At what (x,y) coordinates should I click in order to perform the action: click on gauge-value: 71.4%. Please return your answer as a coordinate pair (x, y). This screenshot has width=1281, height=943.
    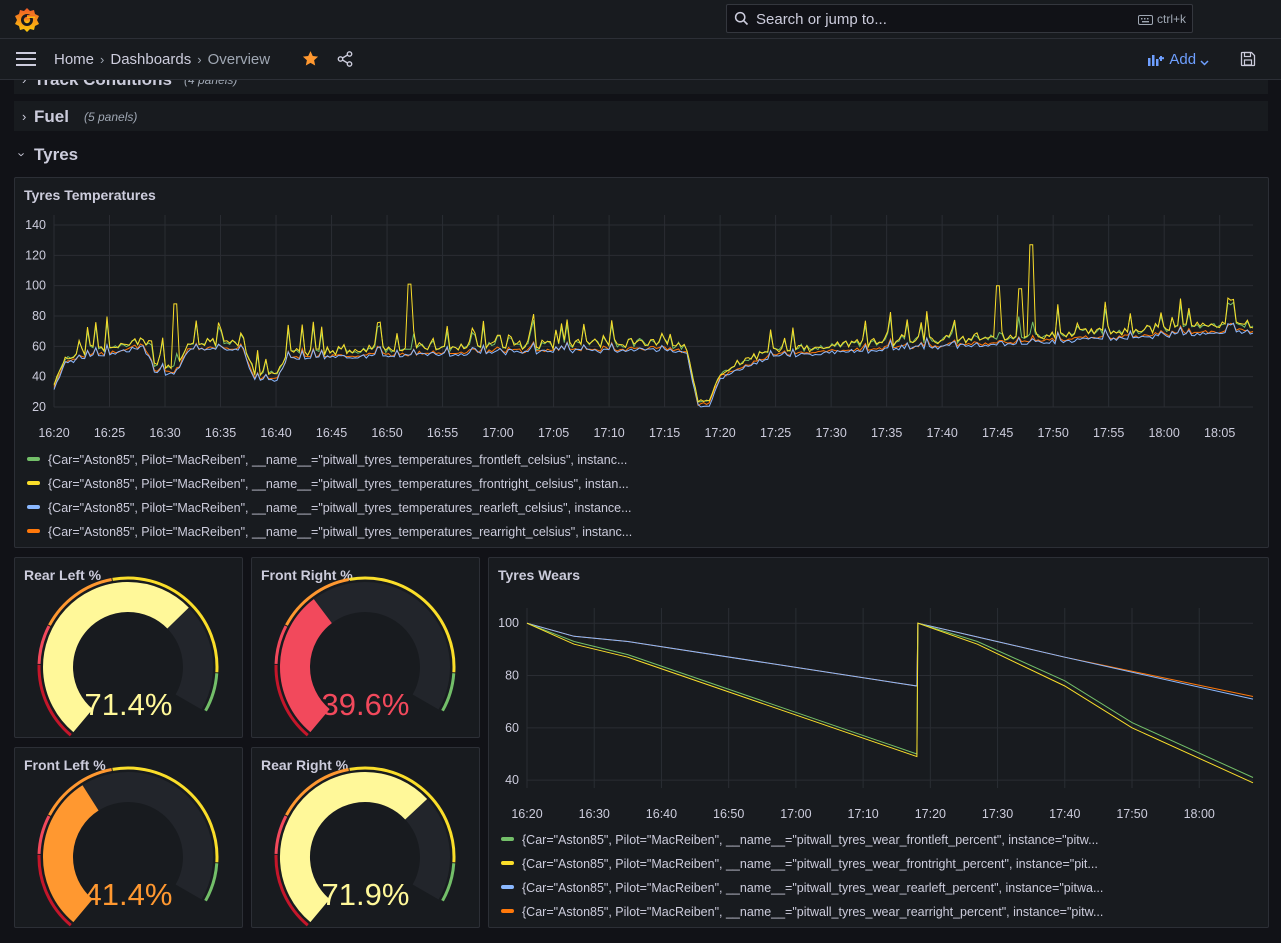
    Looking at the image, I should click on (128, 704).